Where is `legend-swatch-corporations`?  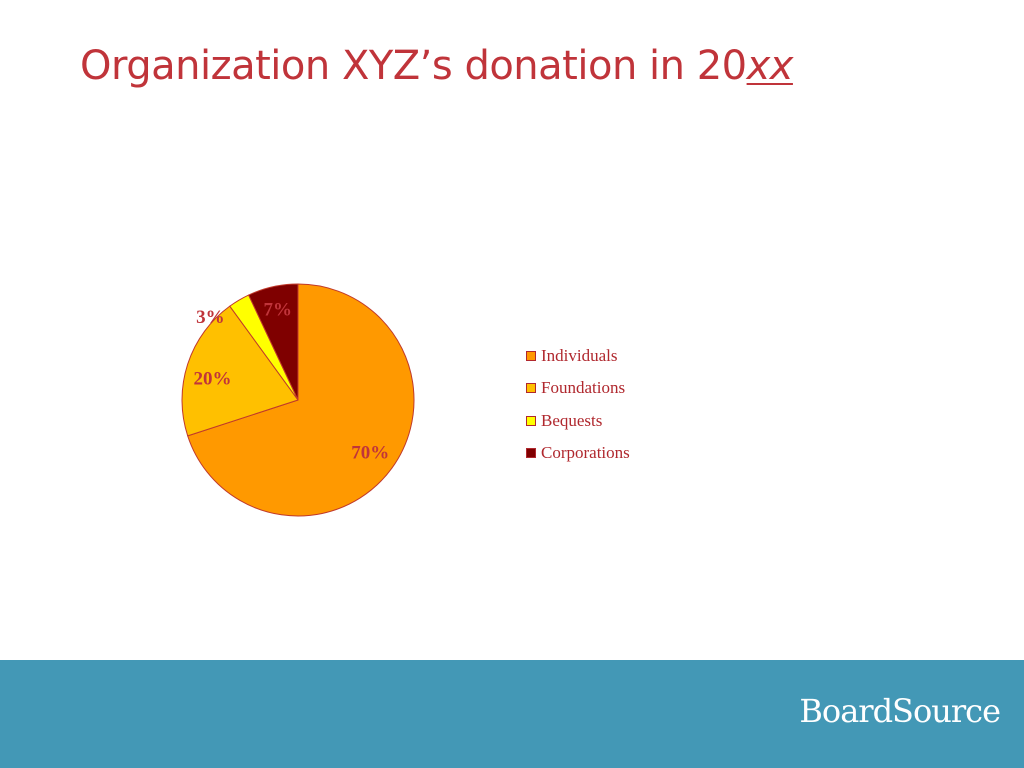 legend-swatch-corporations is located at coordinates (531, 453).